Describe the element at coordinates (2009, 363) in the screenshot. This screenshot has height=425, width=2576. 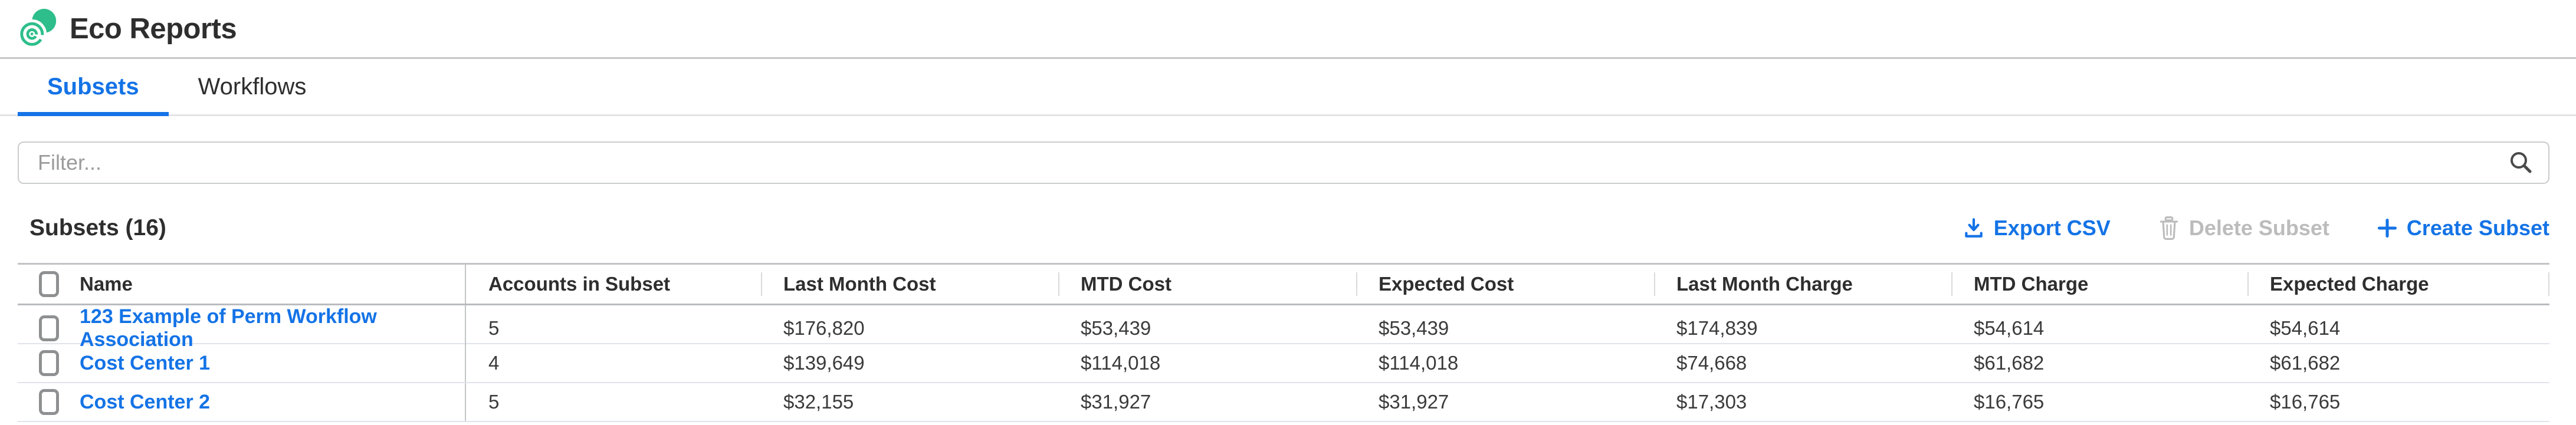
I see `cell-mtd-charge: $61,682` at that location.